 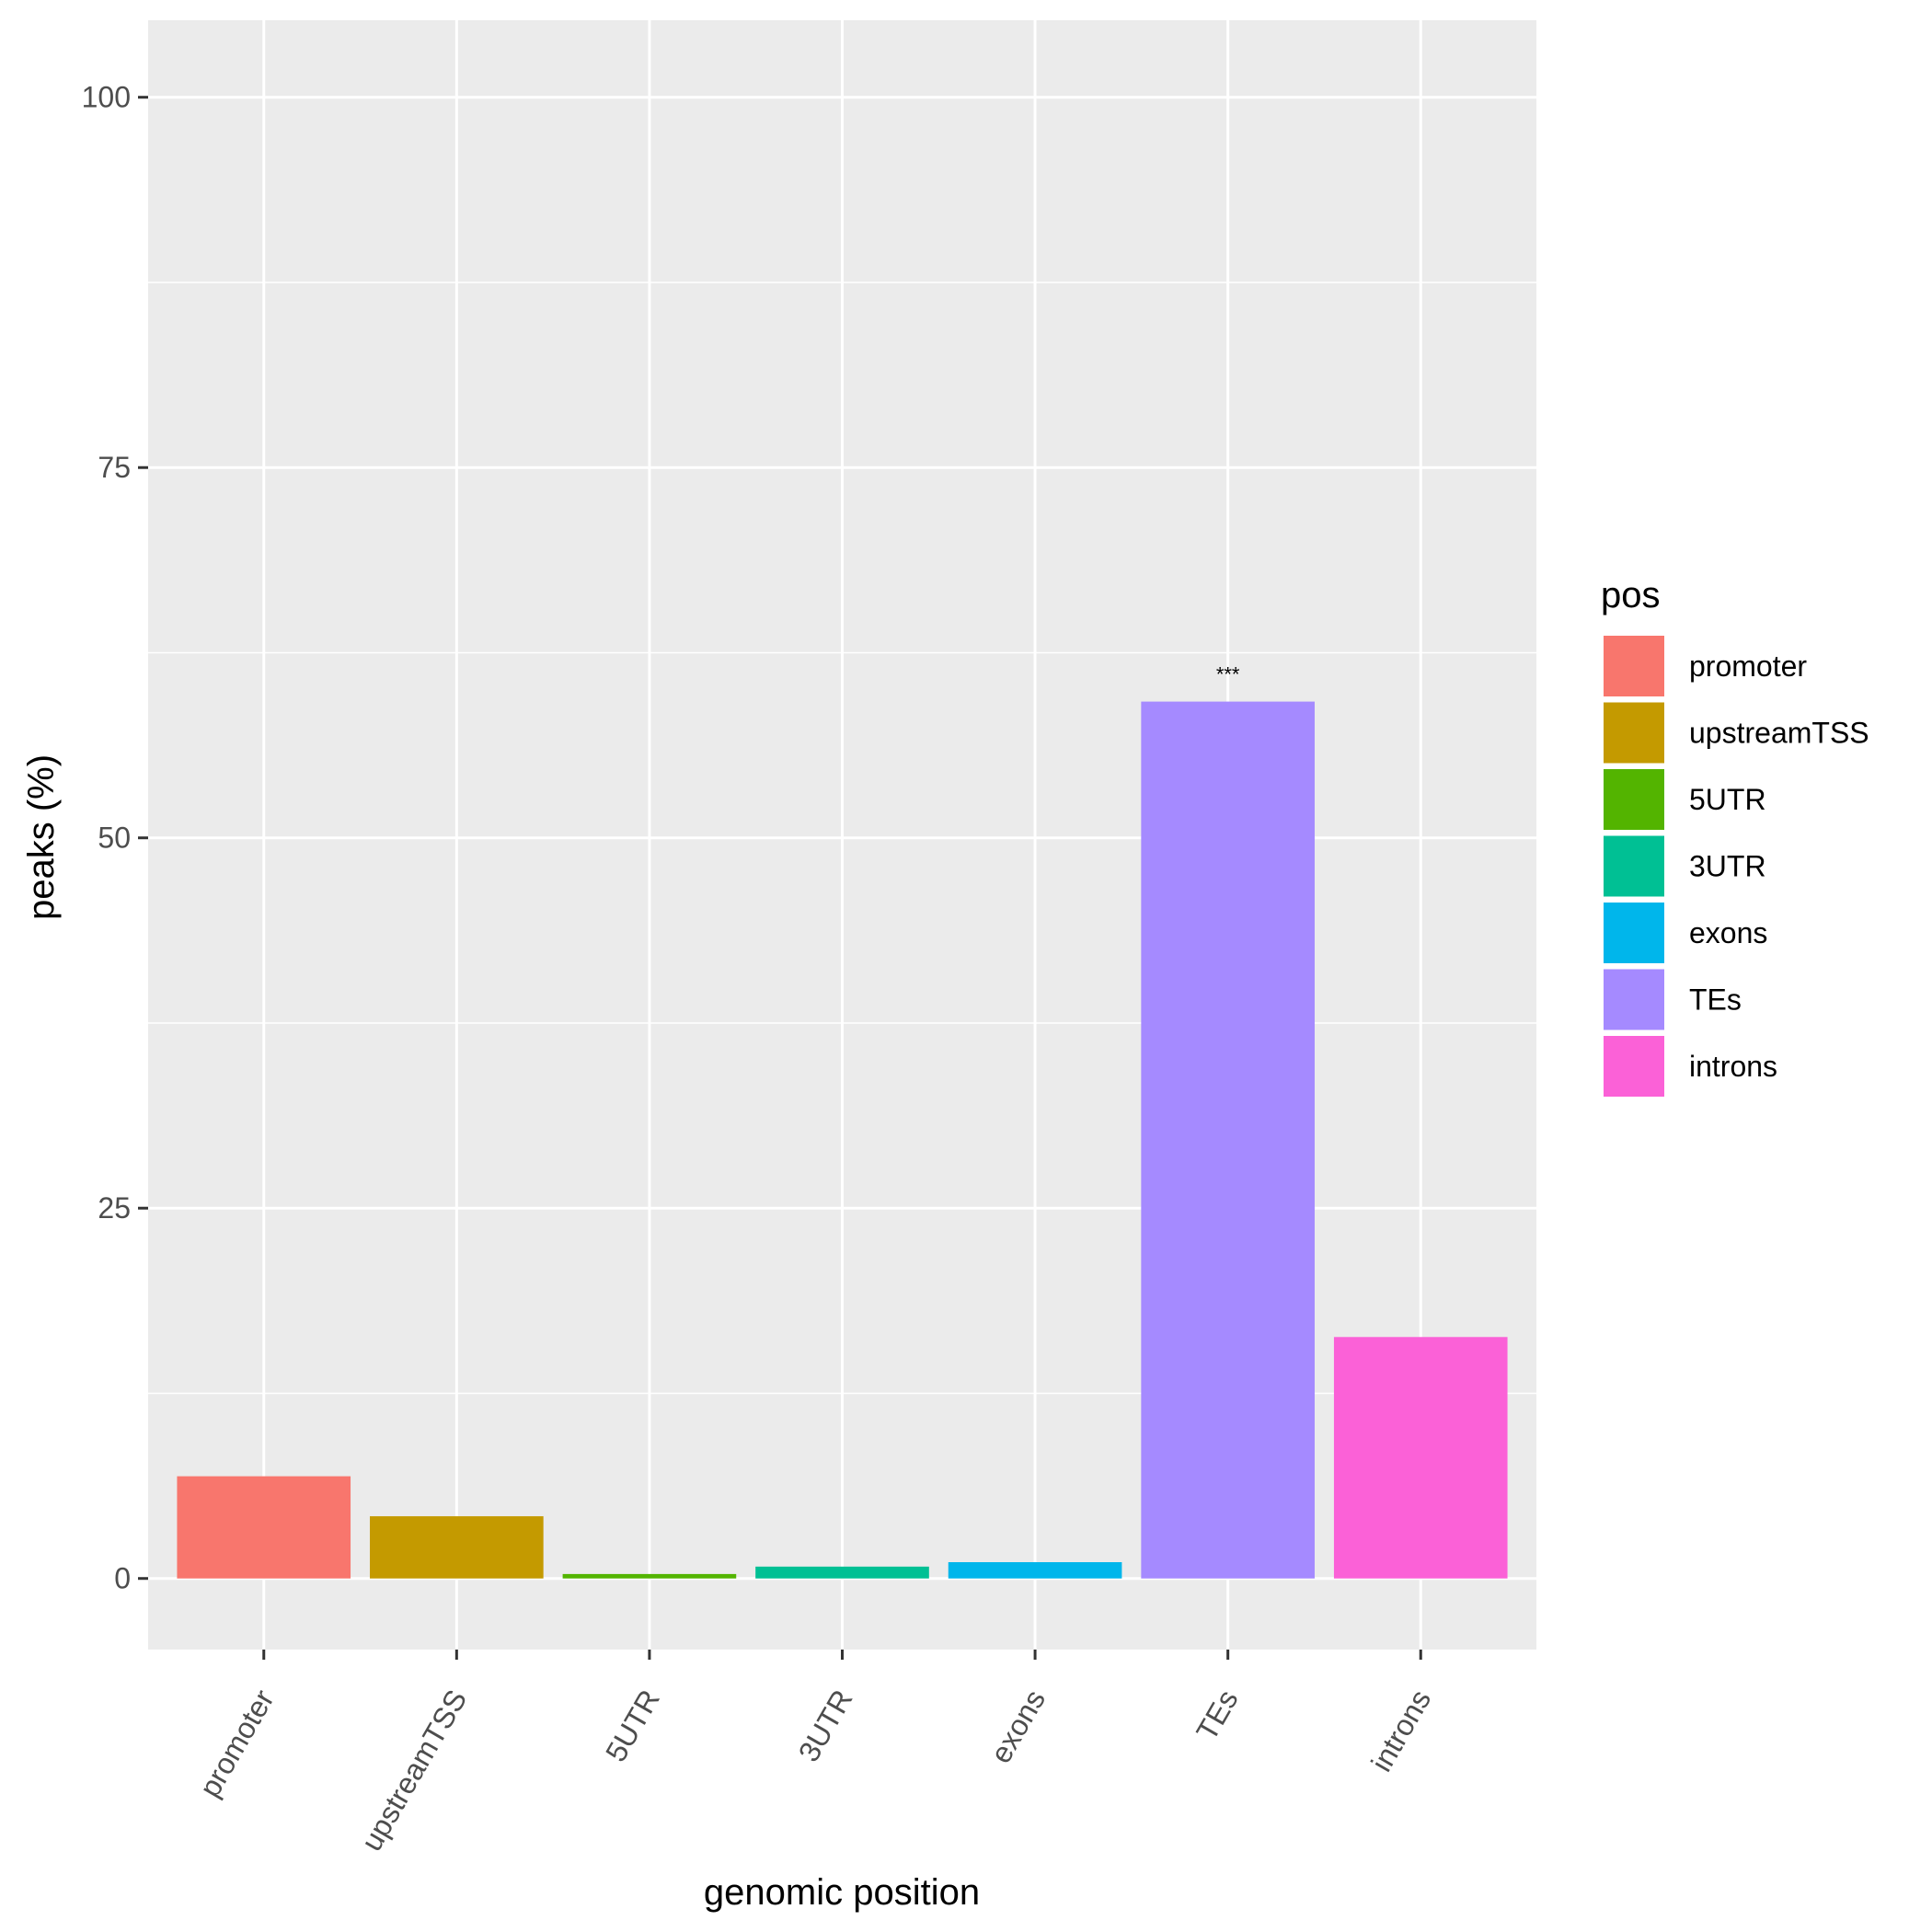 I want to click on y-tick-label: 0, so click(x=122, y=1578).